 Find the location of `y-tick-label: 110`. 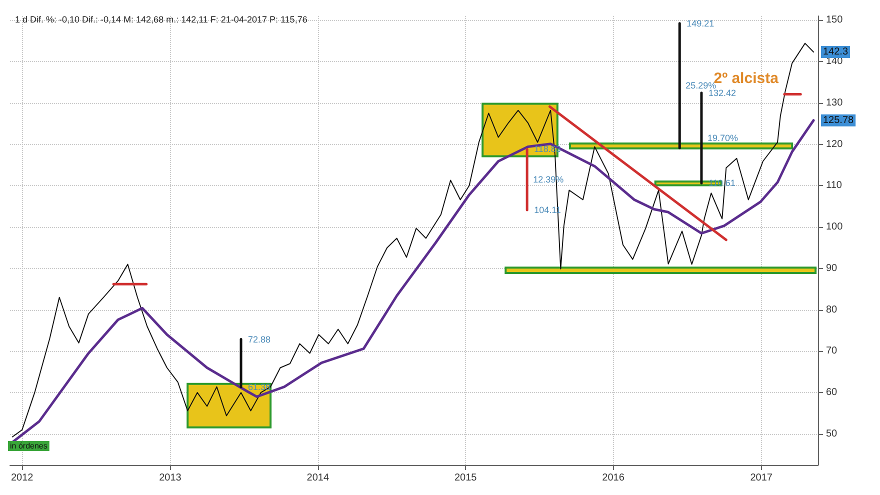

y-tick-label: 110 is located at coordinates (834, 186).